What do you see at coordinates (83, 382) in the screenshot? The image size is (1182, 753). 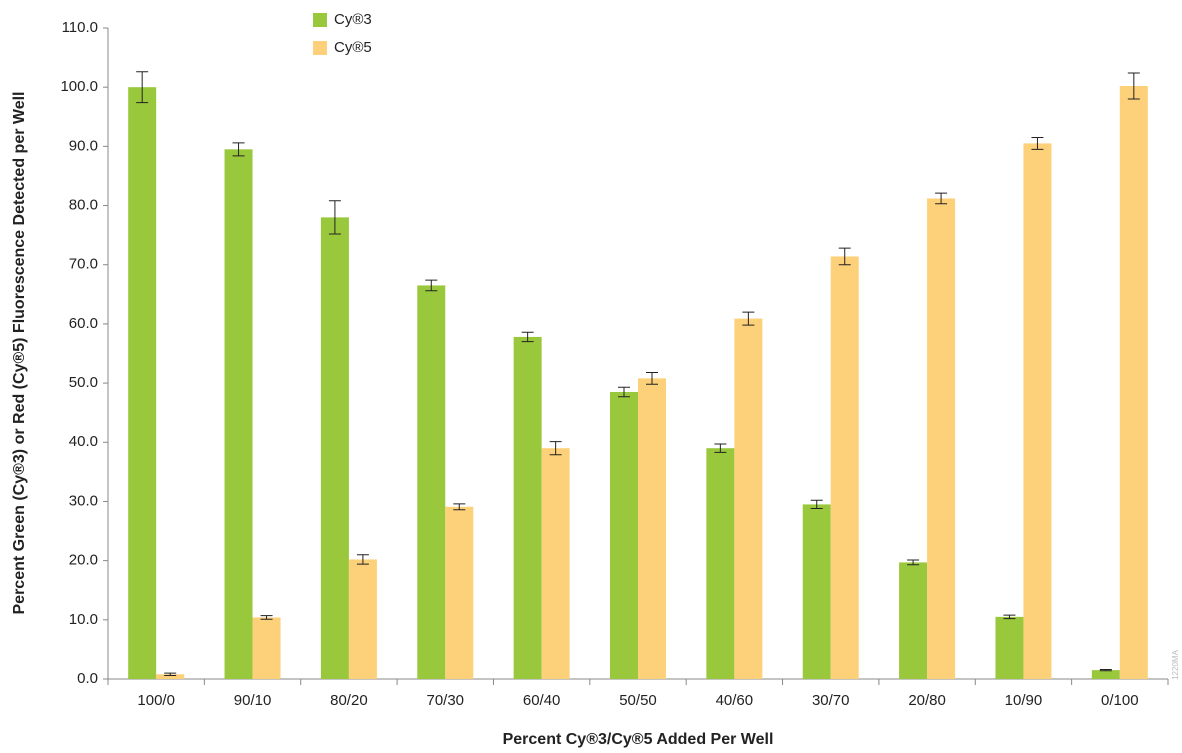 I see `y-tick-label: 50.0` at bounding box center [83, 382].